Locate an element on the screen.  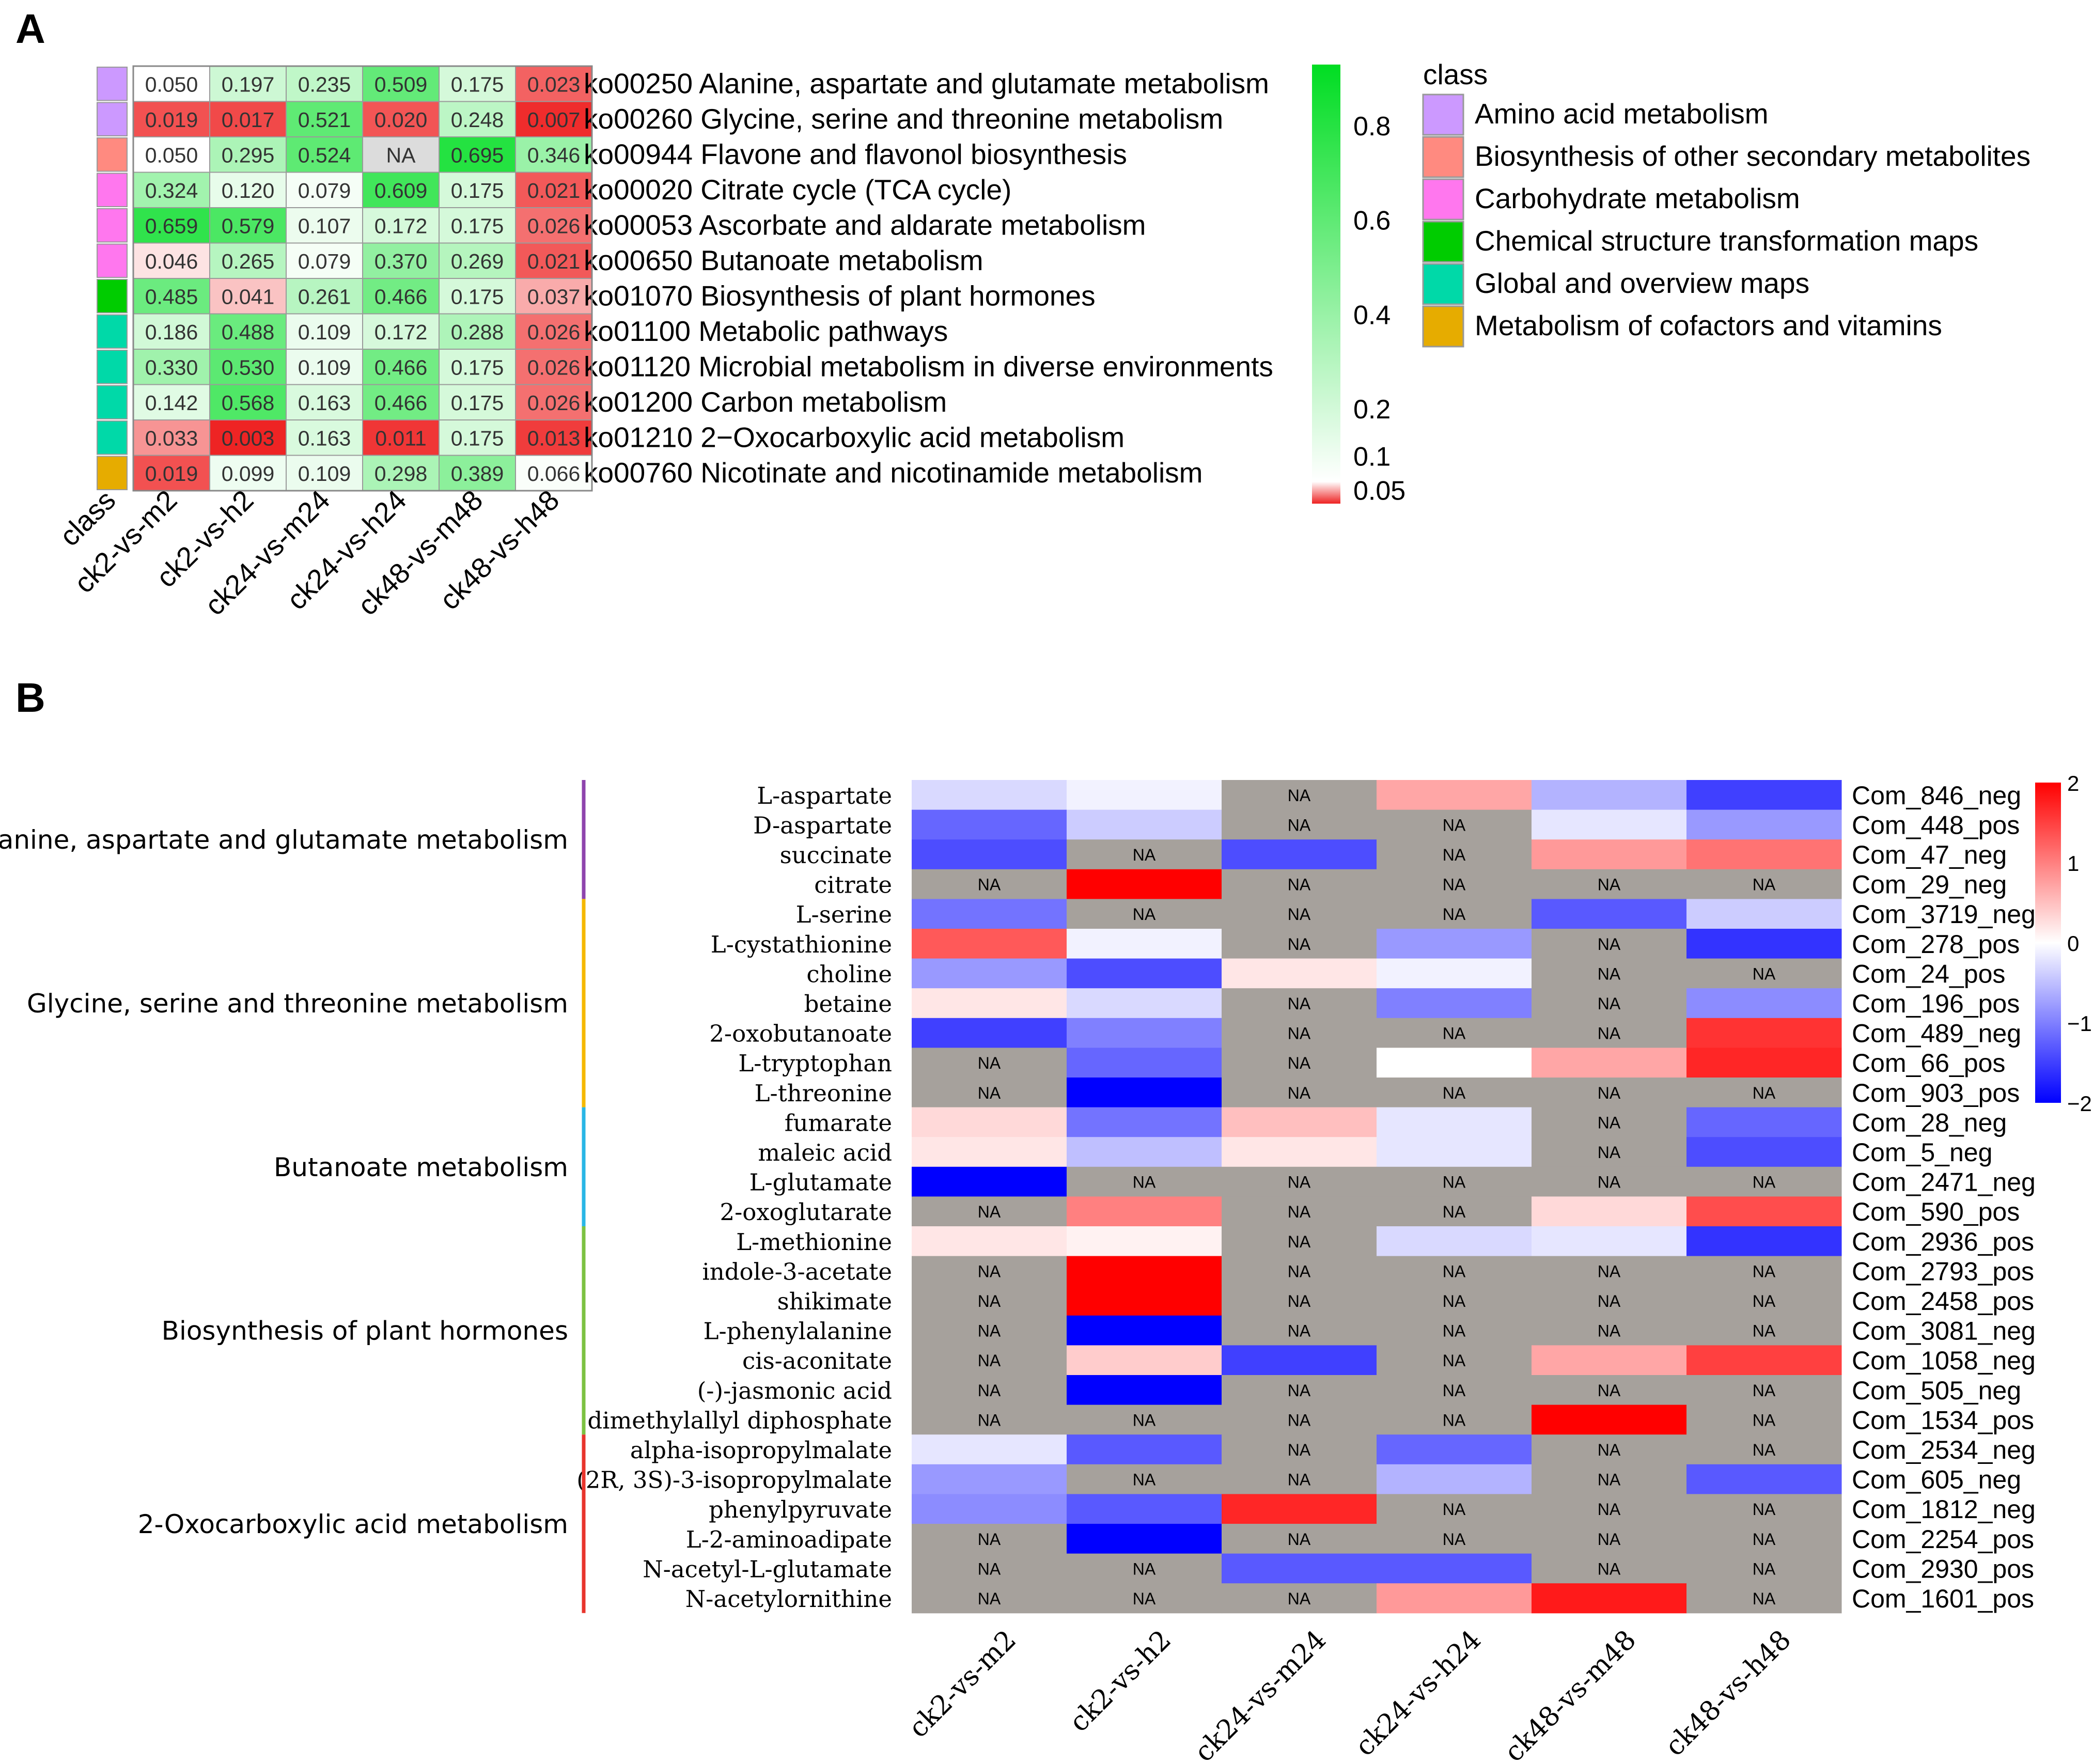
compound-id: Com_24_pos is located at coordinates (1928, 973).